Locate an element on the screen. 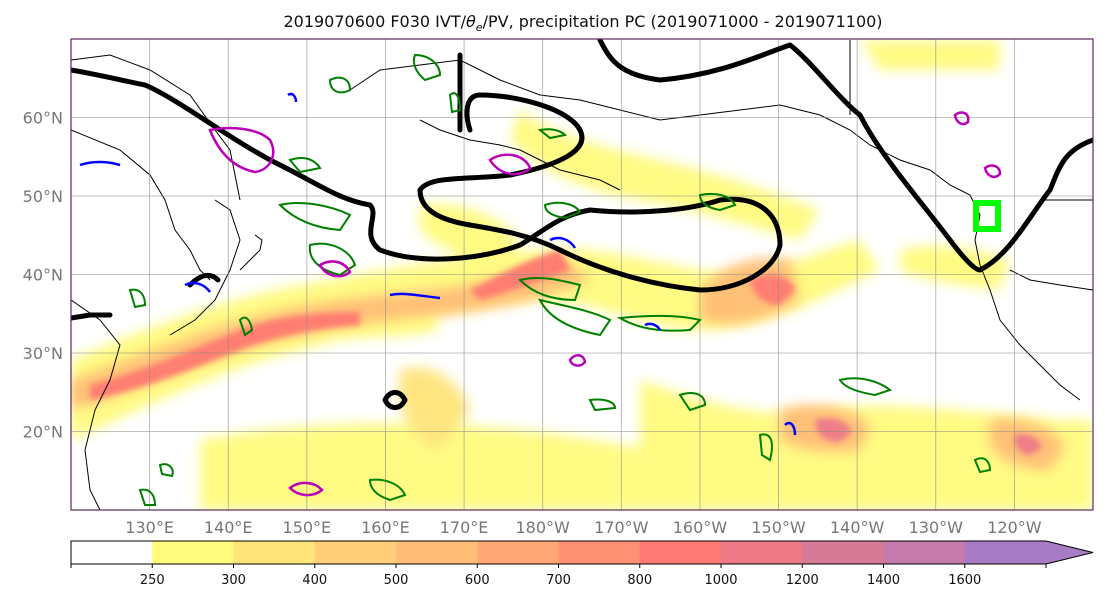 The width and height of the screenshot is (1105, 603). lon-tick-label: 130°E is located at coordinates (149, 527).